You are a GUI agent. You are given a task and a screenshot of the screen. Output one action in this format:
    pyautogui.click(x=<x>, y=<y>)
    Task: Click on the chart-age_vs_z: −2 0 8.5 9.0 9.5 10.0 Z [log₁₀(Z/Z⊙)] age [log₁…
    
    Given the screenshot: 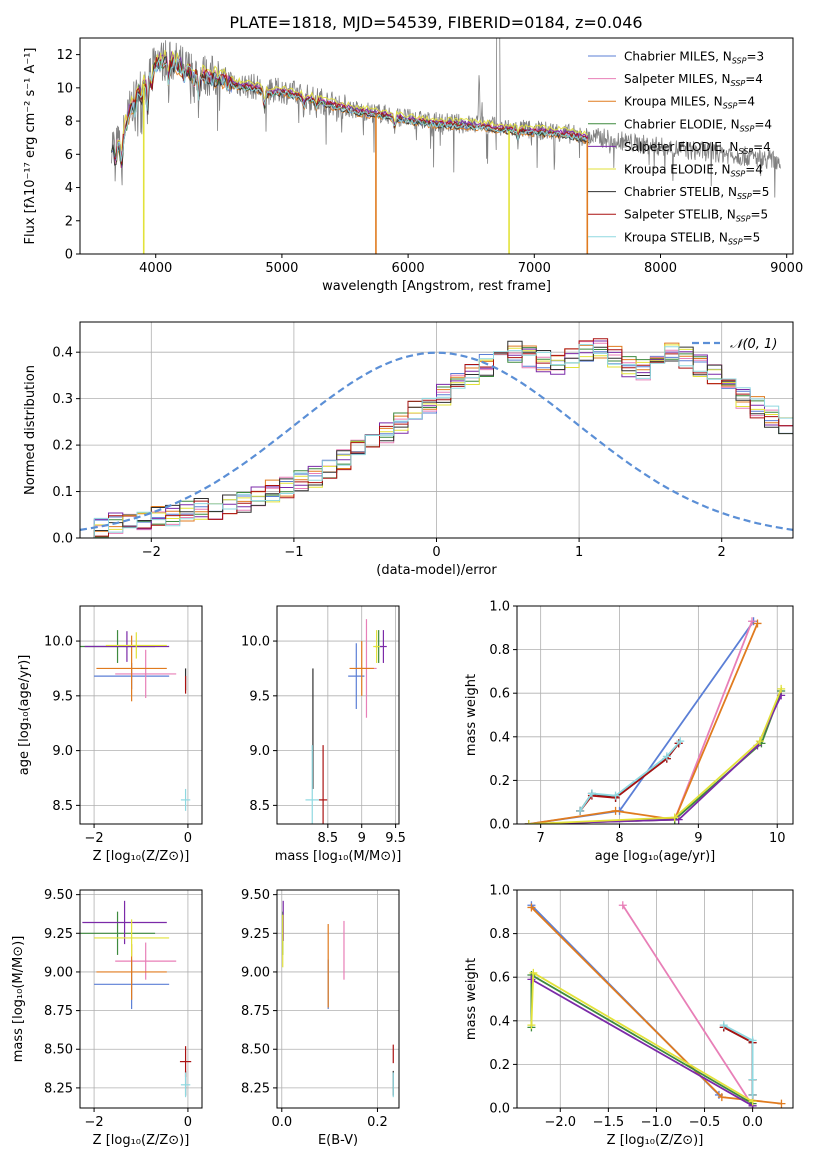 What is the action you would take?
    pyautogui.click(x=110, y=734)
    